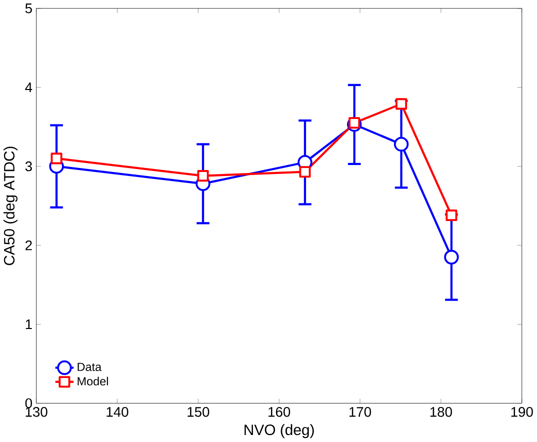 The height and width of the screenshot is (442, 537). Describe the element at coordinates (28, 9) in the screenshot. I see `y-tick-label: 5` at that location.